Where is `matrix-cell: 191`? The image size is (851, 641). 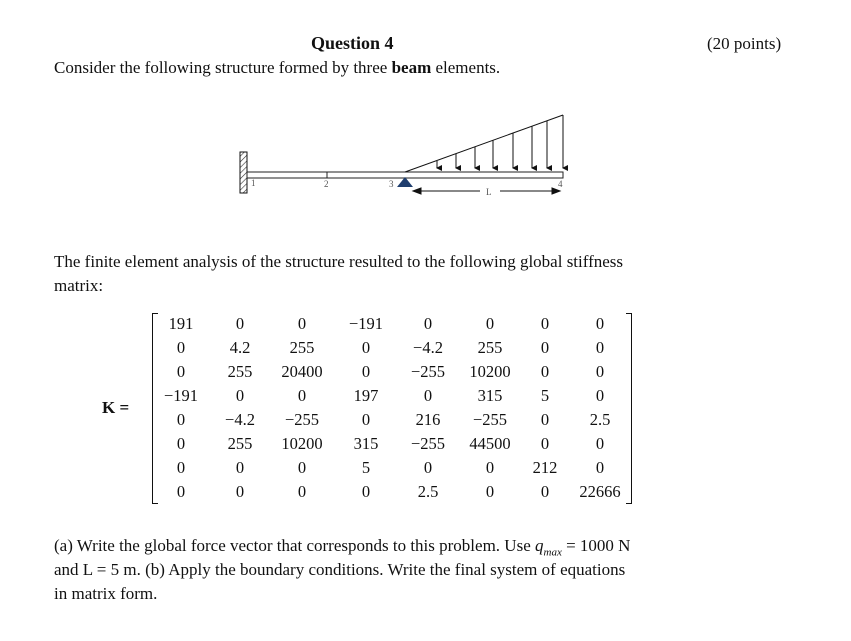 matrix-cell: 191 is located at coordinates (181, 323).